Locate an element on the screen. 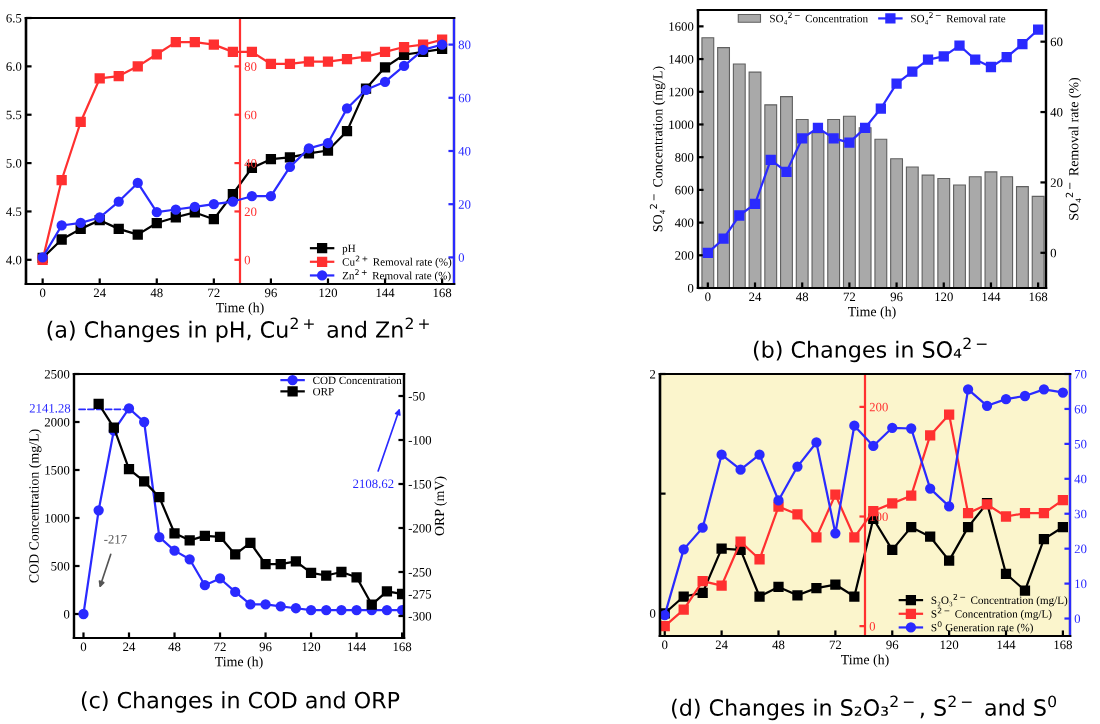 The height and width of the screenshot is (724, 1100). text: (a) Changes in pH, Cu$^{2+}$ and Zn$^{2+}$ is located at coordinates (238, 330).